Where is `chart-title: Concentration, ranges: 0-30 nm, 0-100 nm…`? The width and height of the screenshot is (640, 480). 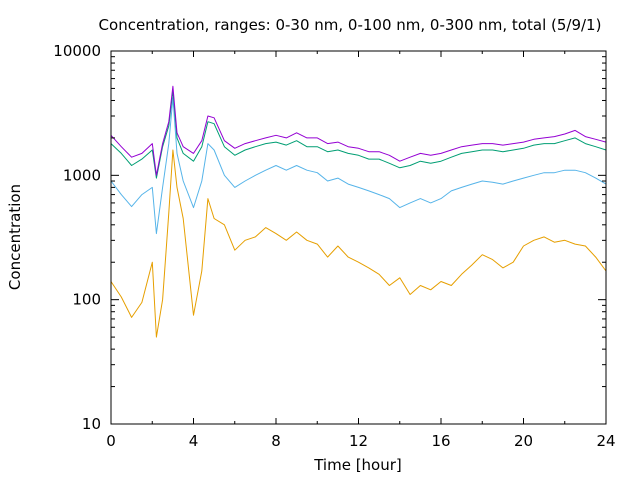
chart-title: Concentration, ranges: 0-30 nm, 0-100 nm… is located at coordinates (350, 25).